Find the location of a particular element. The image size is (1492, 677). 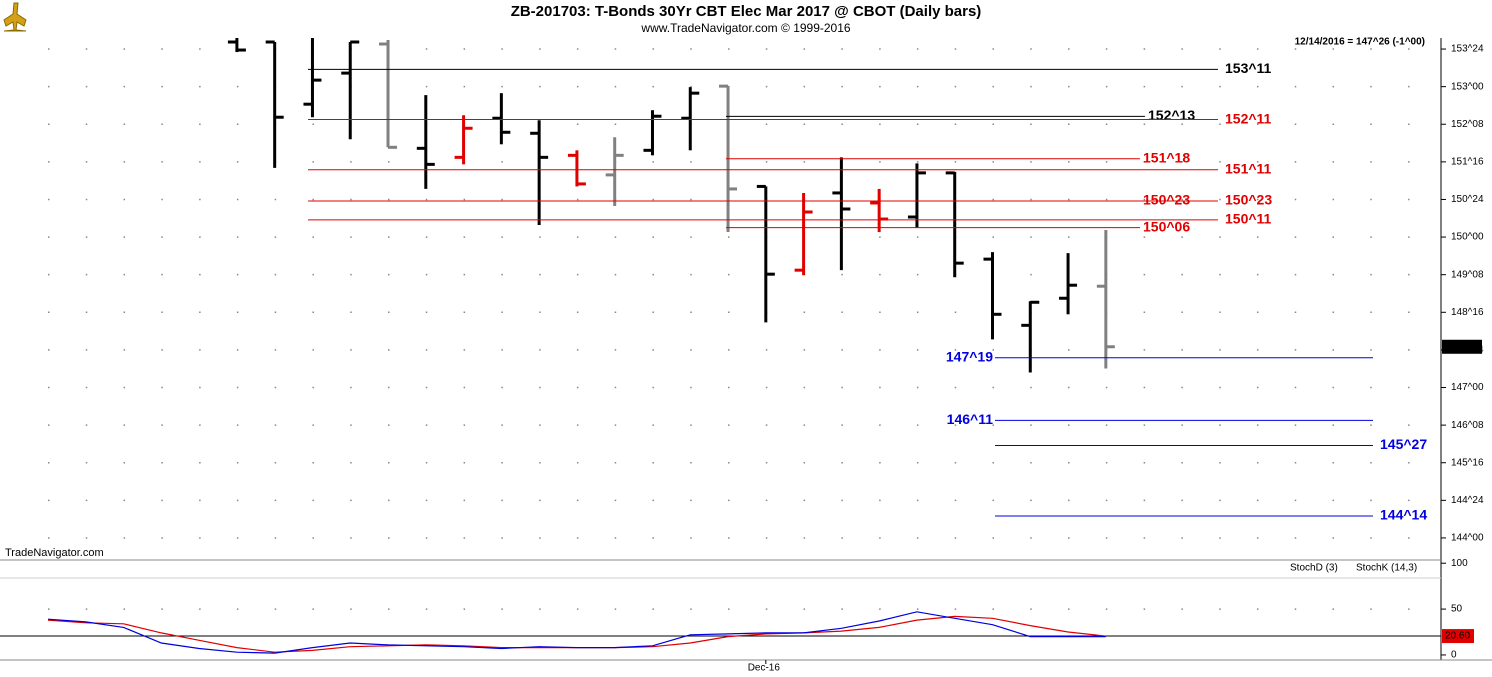

y-tick-label: 144^24 is located at coordinates (1467, 500).